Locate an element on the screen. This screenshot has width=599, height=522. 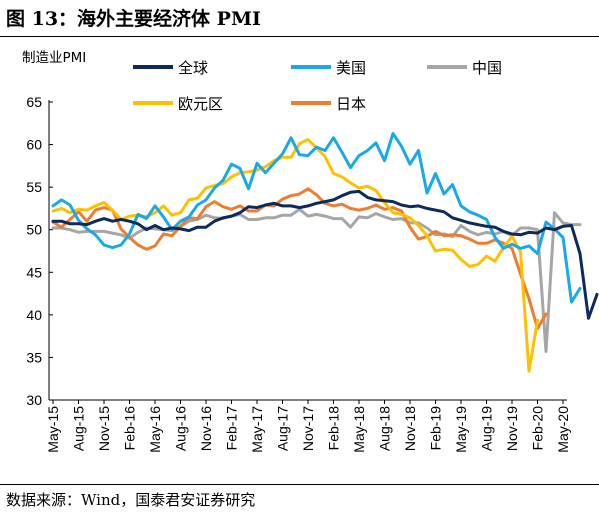
legend-label-0: 全球 is located at coordinates (193, 68).